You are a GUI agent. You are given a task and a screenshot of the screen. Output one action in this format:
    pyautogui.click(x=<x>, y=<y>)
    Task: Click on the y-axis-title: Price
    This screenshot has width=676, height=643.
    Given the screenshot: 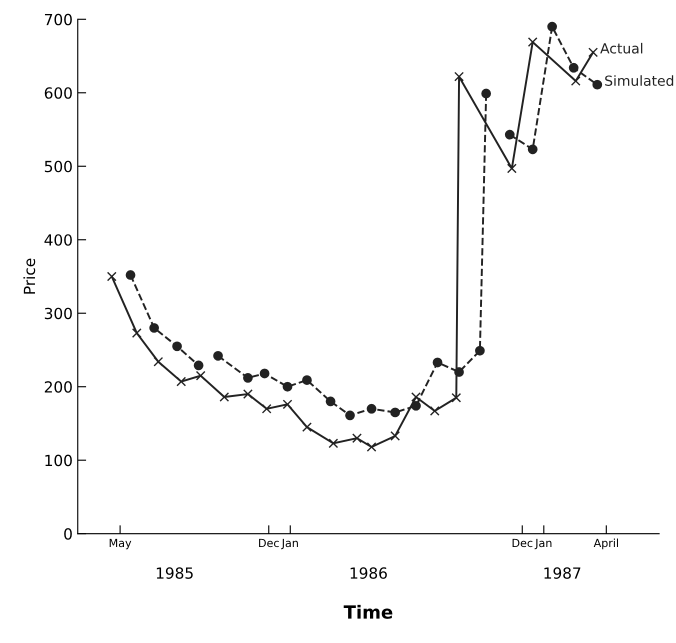 What is the action you would take?
    pyautogui.click(x=29, y=276)
    